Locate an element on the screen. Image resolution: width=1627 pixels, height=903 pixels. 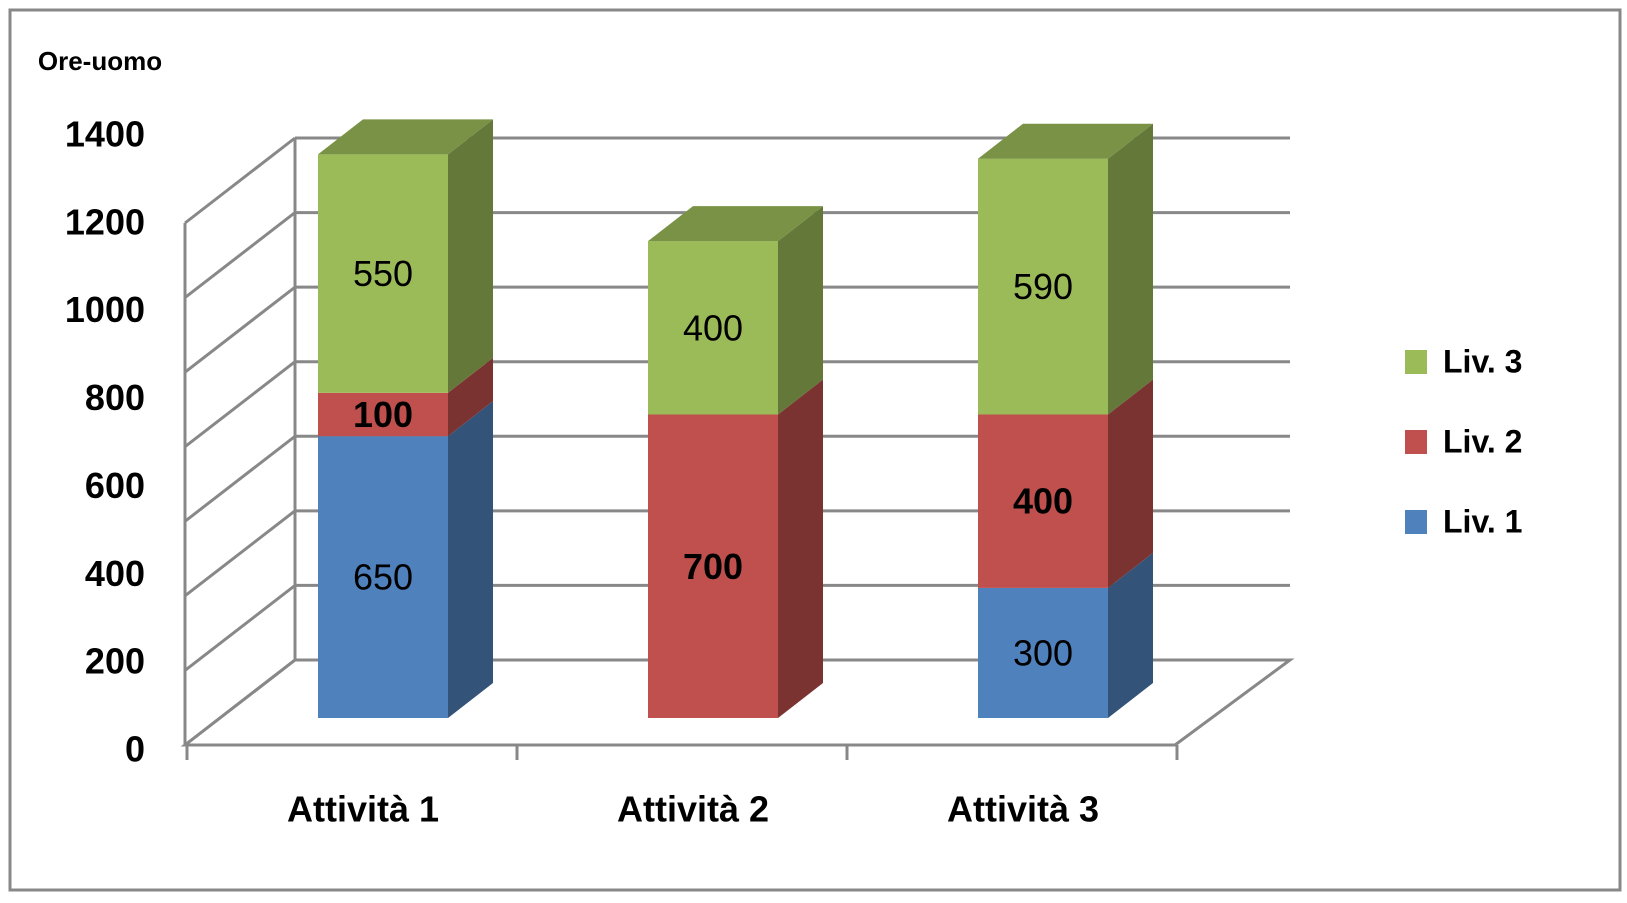
data-label: 100 is located at coordinates (383, 414).